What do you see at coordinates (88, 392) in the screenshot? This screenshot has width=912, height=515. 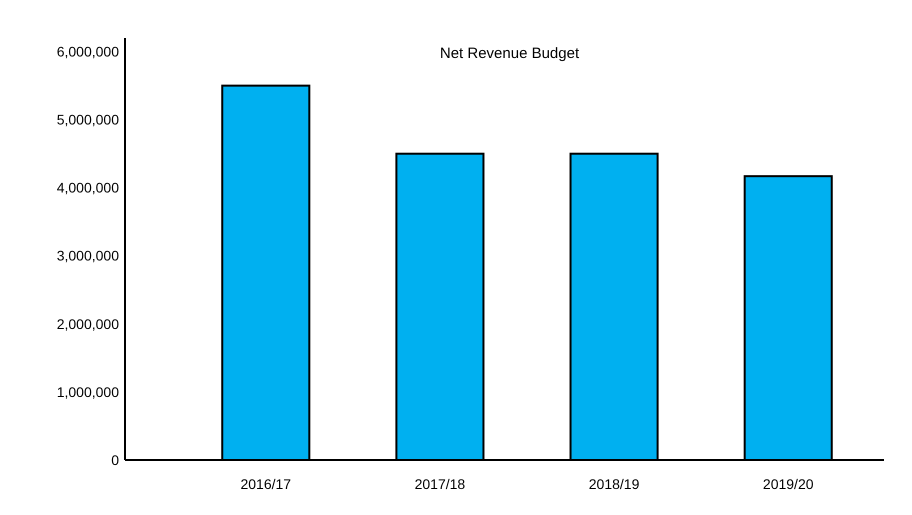 I see `y-tick-label: 1,000,000` at bounding box center [88, 392].